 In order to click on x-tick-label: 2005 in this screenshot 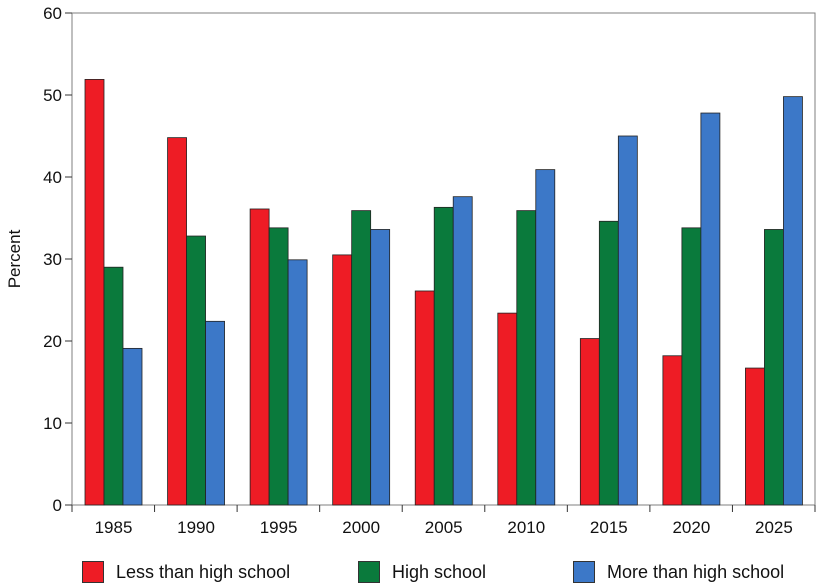, I will do `click(444, 527)`.